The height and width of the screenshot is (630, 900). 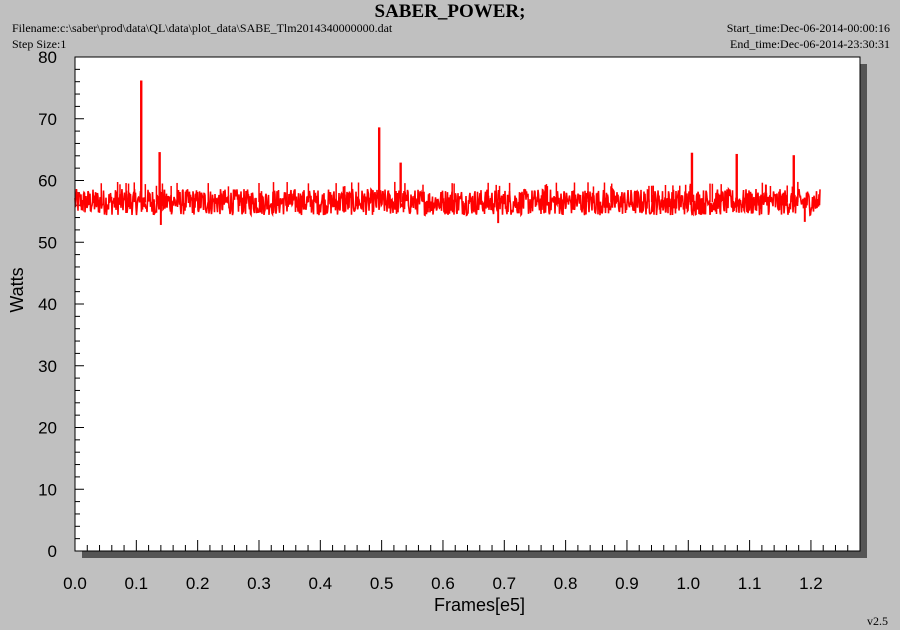 What do you see at coordinates (47, 428) in the screenshot?
I see `y-tick-label: 20` at bounding box center [47, 428].